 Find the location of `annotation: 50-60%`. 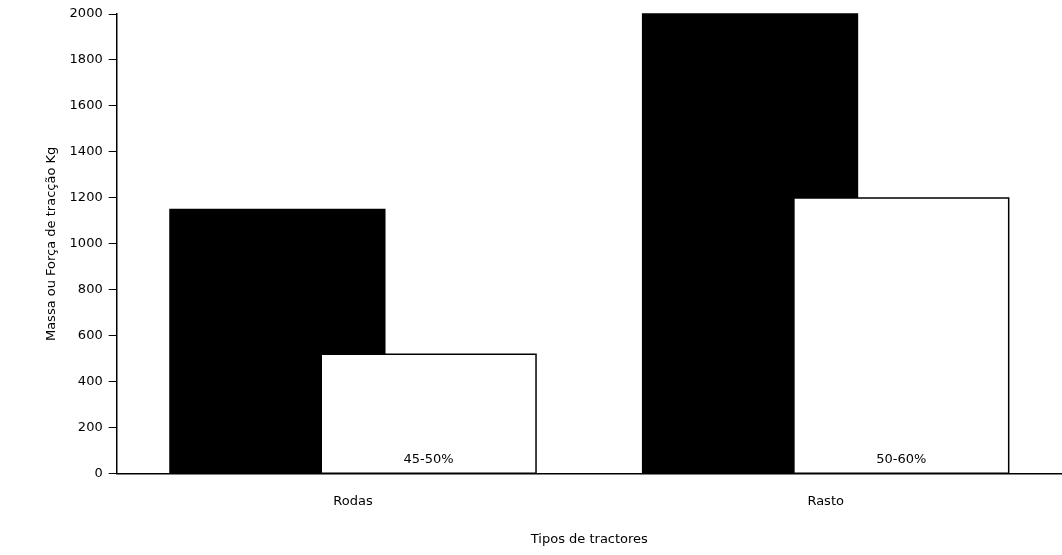

annotation: 50-60% is located at coordinates (901, 459).